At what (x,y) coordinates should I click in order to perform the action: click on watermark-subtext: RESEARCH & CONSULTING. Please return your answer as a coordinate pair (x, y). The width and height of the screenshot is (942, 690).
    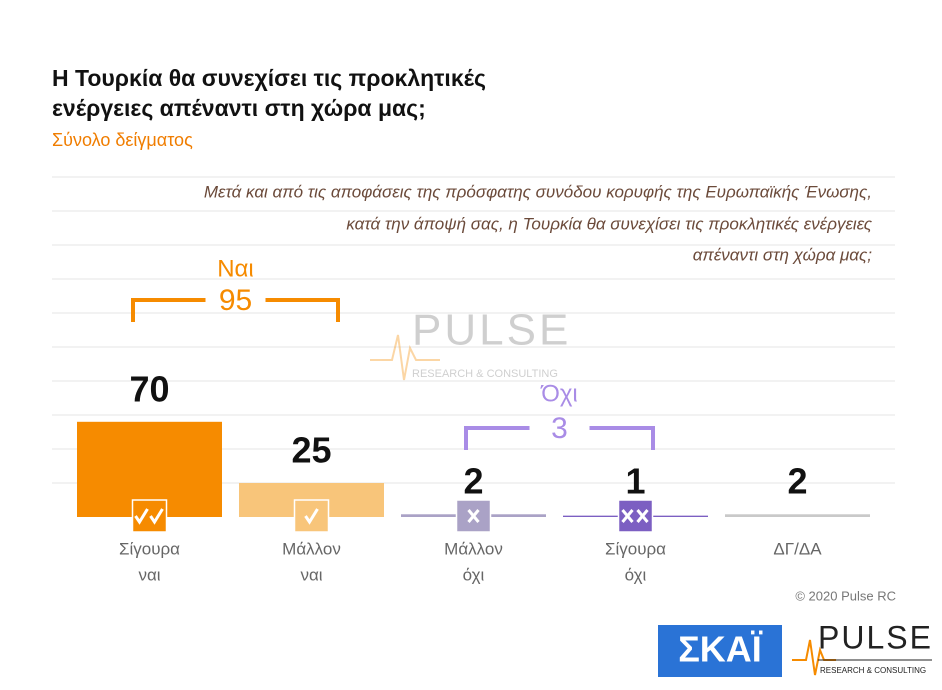
    Looking at the image, I should click on (485, 374).